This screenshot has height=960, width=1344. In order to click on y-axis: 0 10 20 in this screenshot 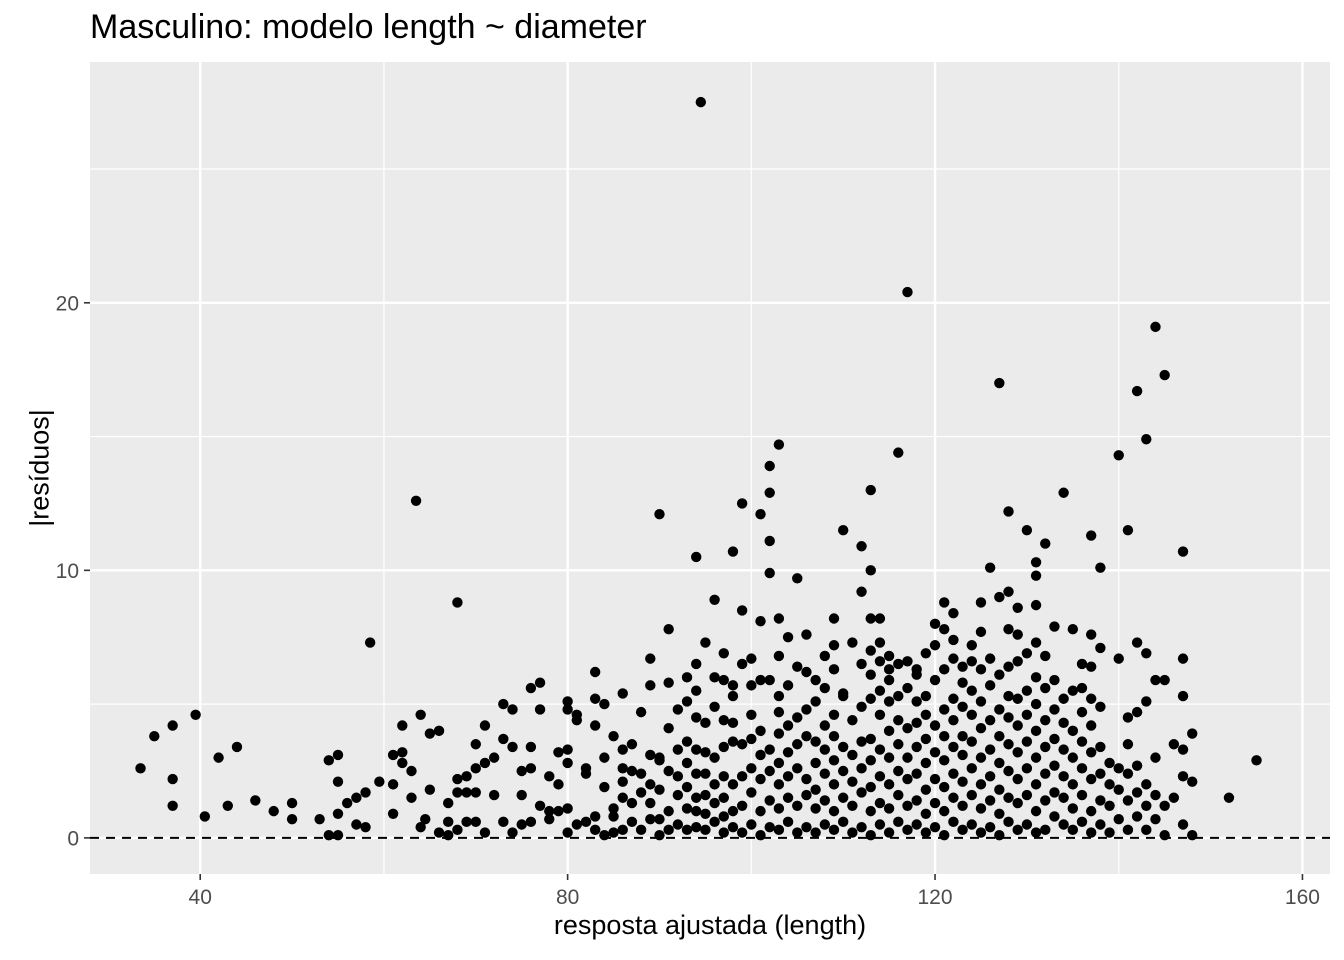, I will do `click(73, 571)`.